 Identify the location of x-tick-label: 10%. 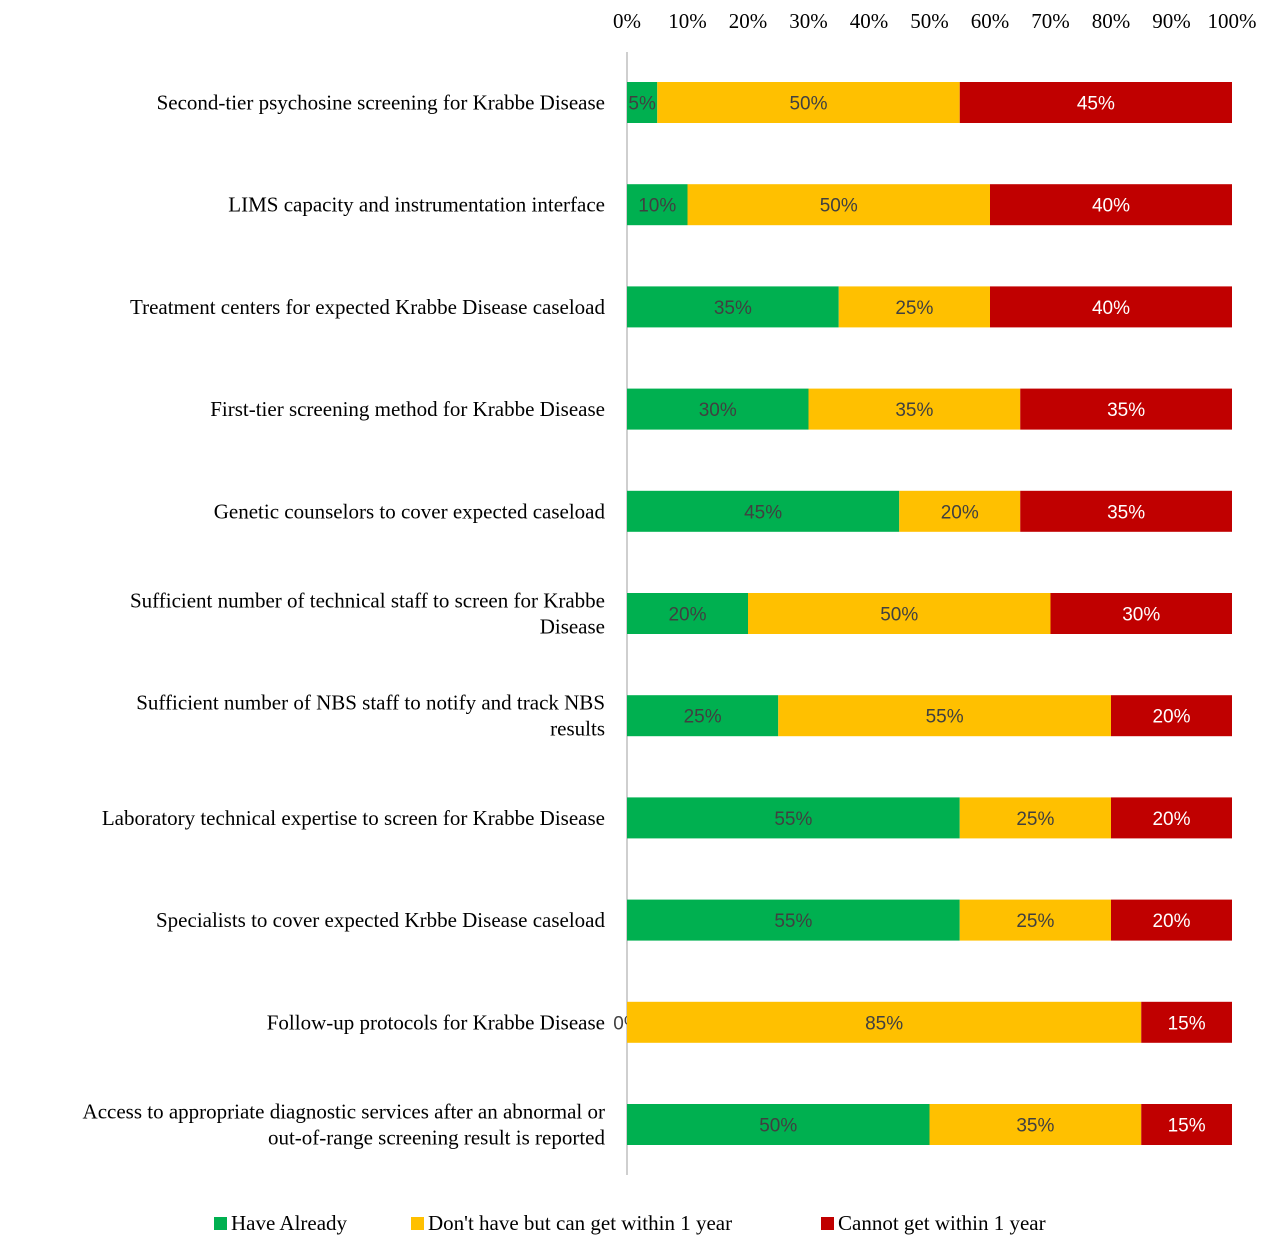
(687, 21).